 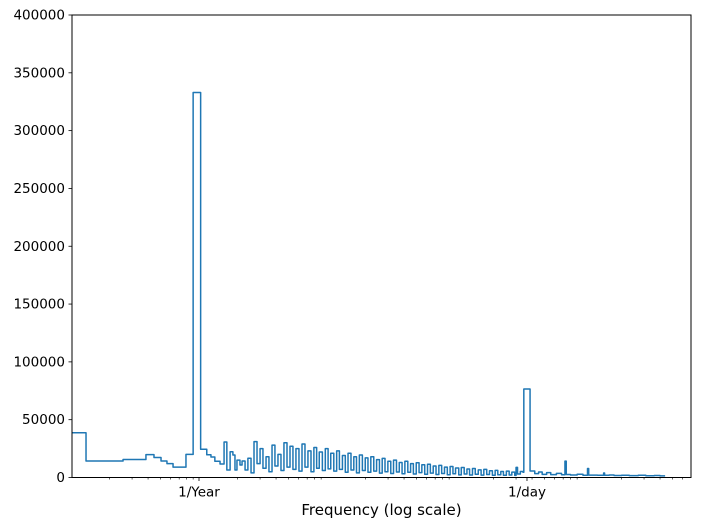 I want to click on x-tick-label: 1/Year, so click(x=199, y=493).